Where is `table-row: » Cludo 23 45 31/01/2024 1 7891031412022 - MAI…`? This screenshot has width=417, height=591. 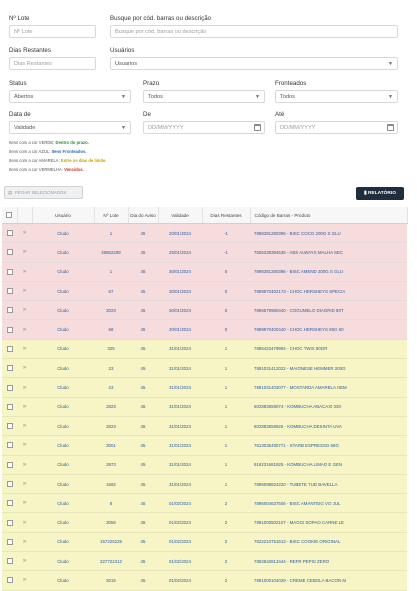
table-row: » Cludo 23 45 31/01/2024 1 7891031412022 - MAI… is located at coordinates (204, 368).